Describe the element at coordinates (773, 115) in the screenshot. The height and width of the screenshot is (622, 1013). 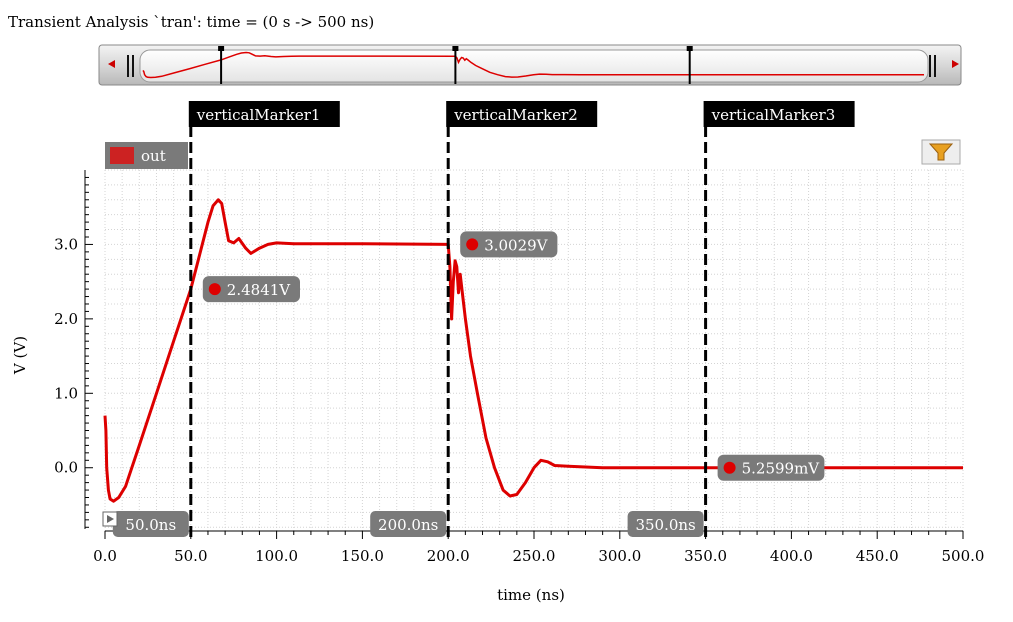
I see `vertical-marker-name: verticalMarker3` at that location.